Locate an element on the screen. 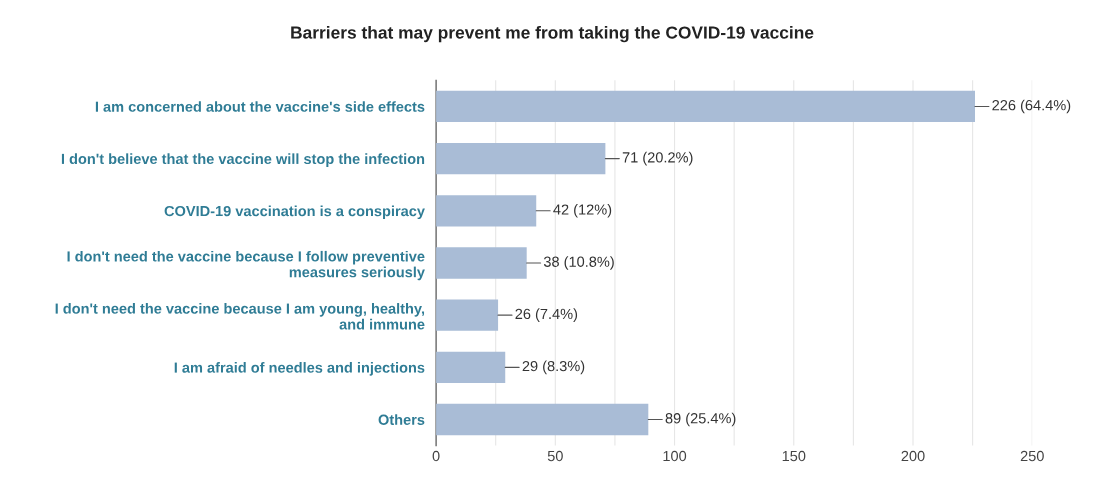 The height and width of the screenshot is (487, 1104). x-tick-label: 0 is located at coordinates (436, 456).